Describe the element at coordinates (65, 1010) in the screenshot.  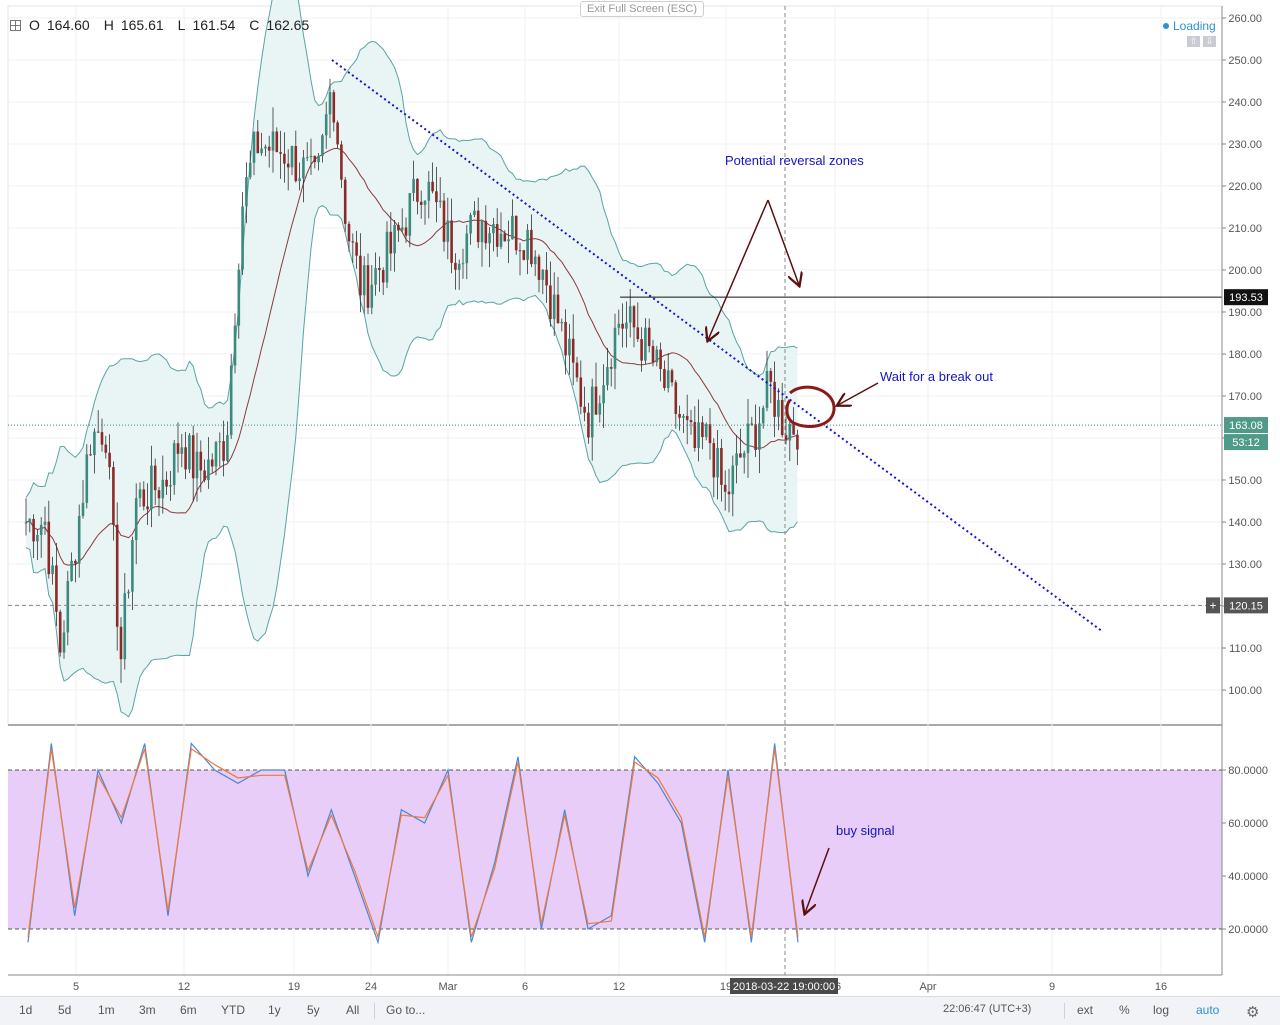
I see `range-5d-button: 5d` at that location.